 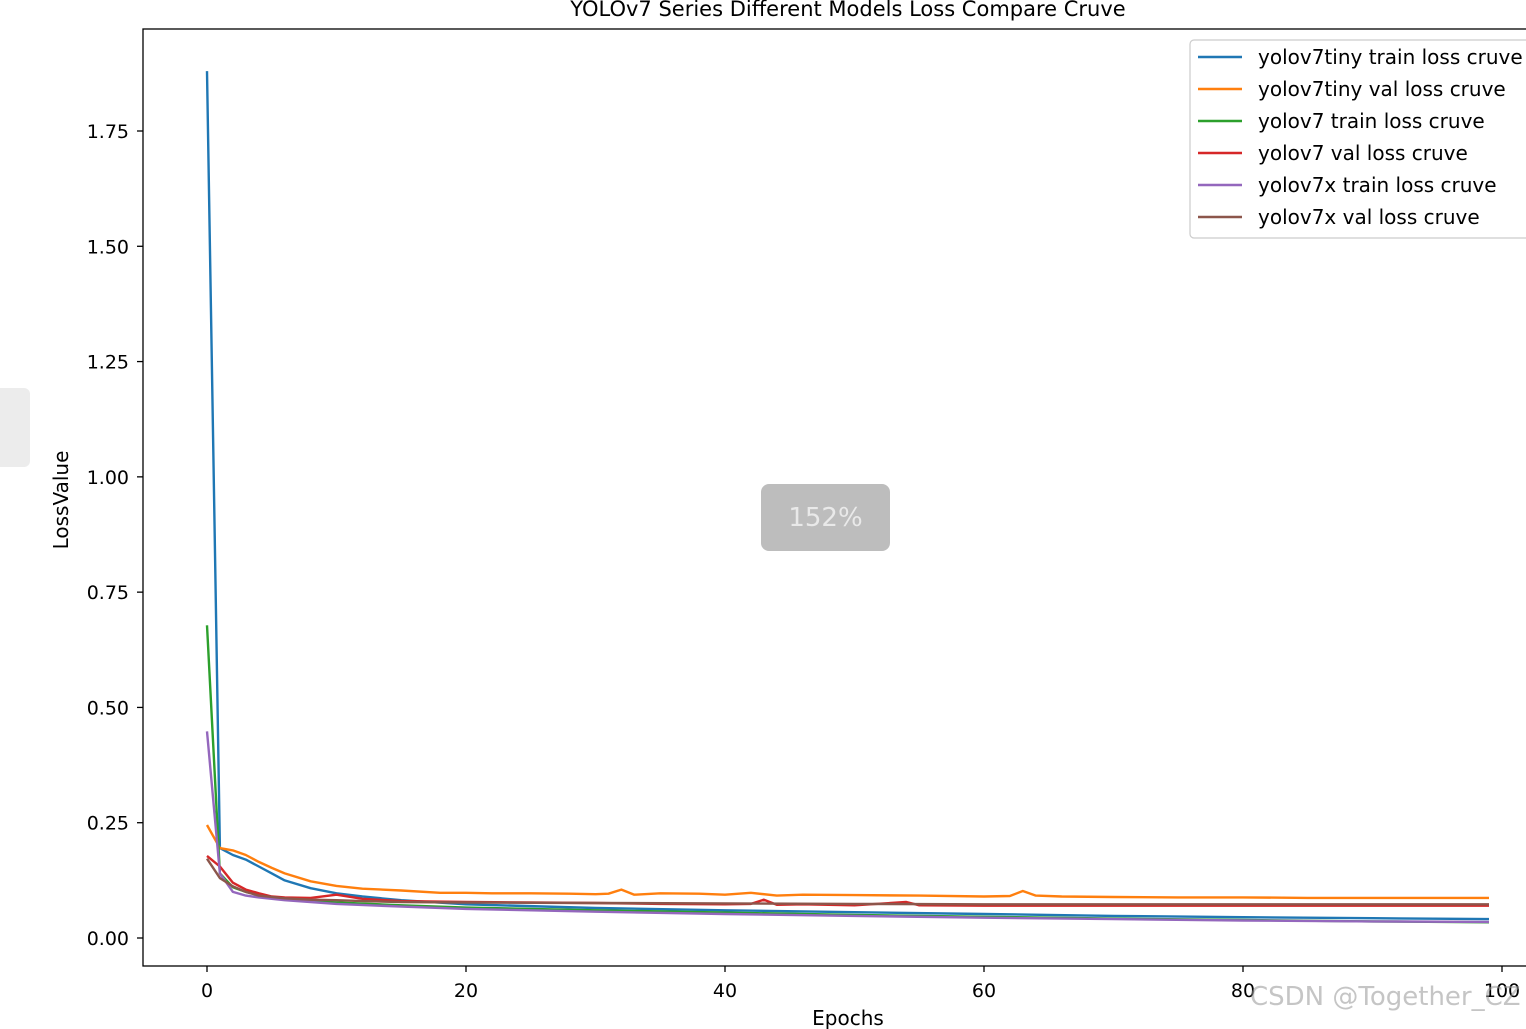 I want to click on x-tick-label: 40, so click(x=725, y=991).